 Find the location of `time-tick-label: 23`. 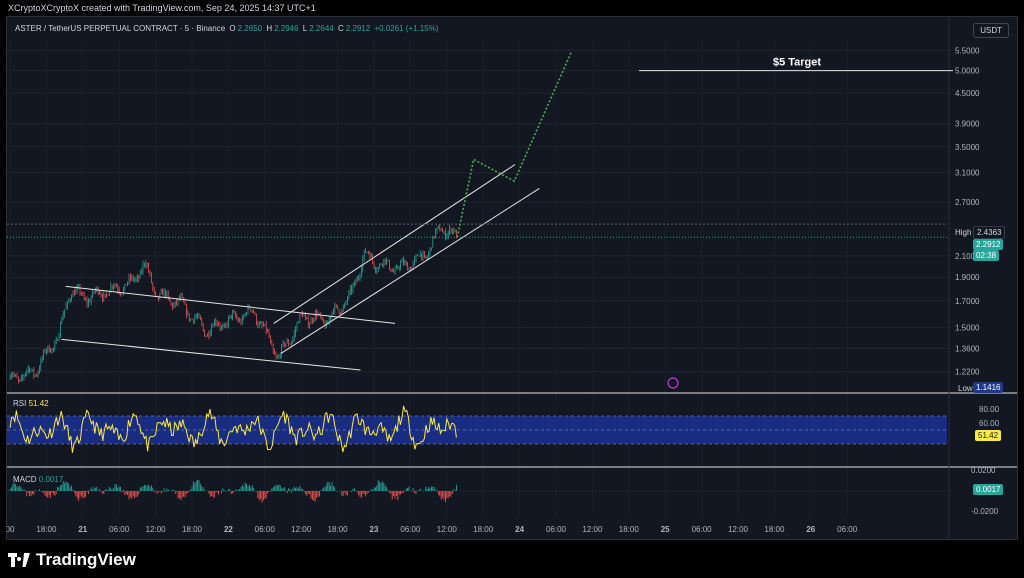

time-tick-label: 23 is located at coordinates (374, 529).